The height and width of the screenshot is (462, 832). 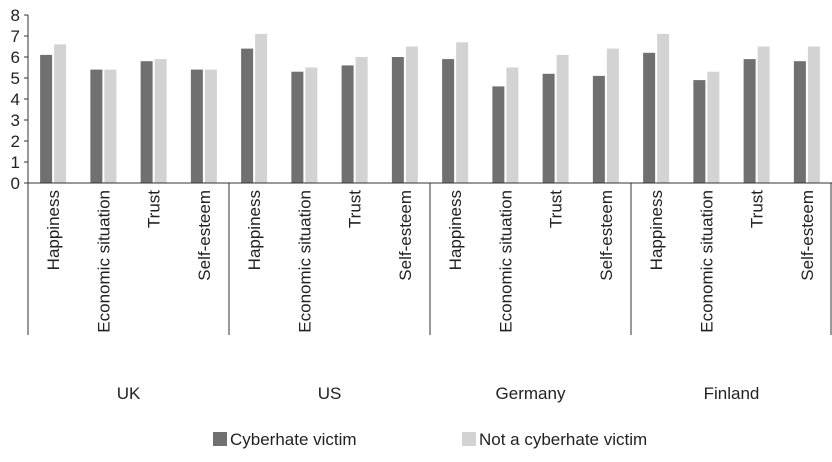 I want to click on y-tick-label: 0, so click(x=15, y=183).